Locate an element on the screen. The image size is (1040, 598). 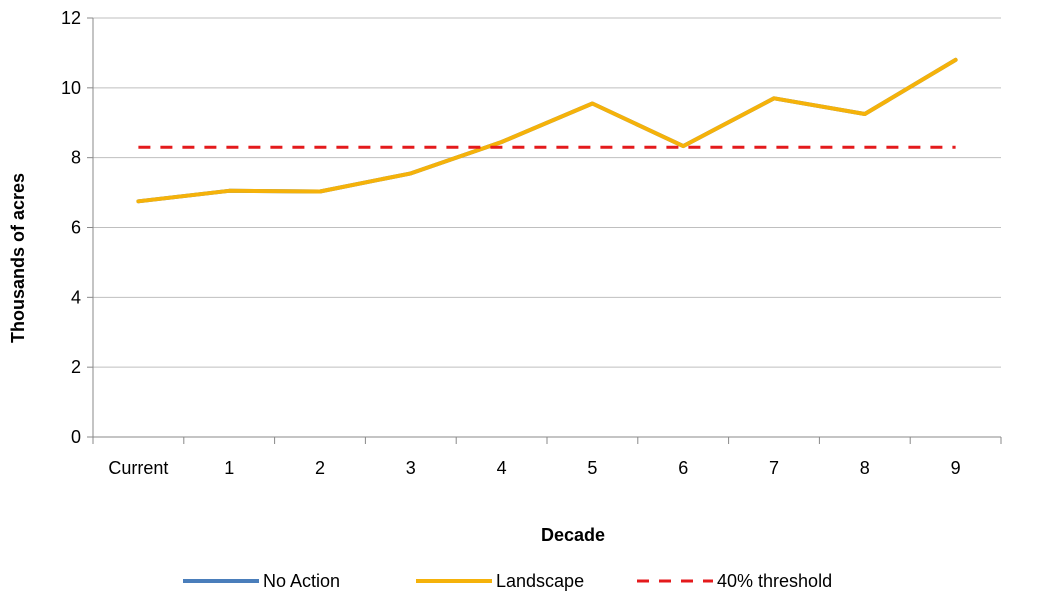
legend-label-40-threshold: 40% threshold is located at coordinates (774, 581).